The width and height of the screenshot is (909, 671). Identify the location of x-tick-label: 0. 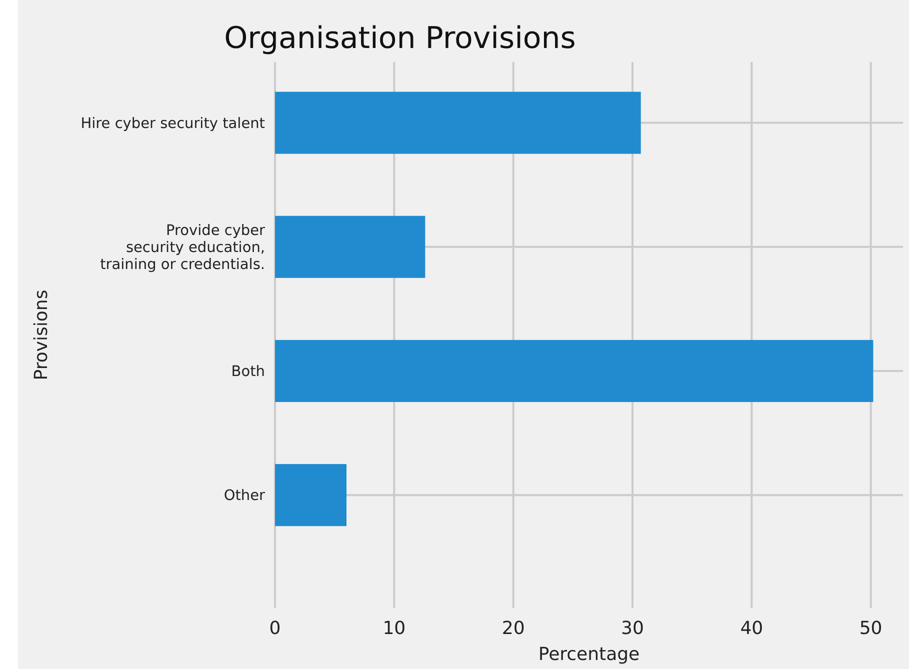
(275, 628).